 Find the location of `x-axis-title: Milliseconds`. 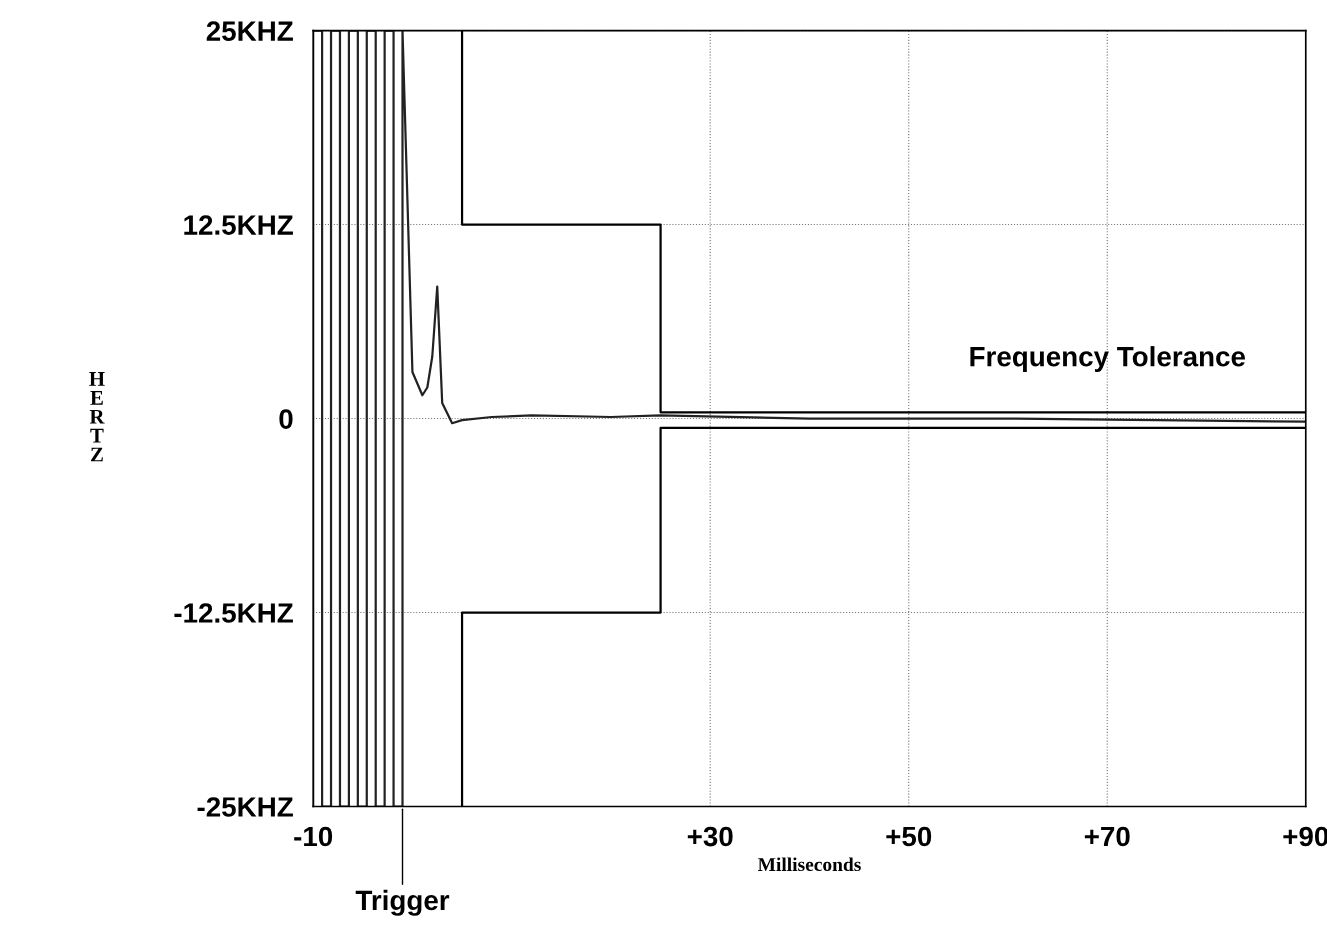

x-axis-title: Milliseconds is located at coordinates (809, 864).